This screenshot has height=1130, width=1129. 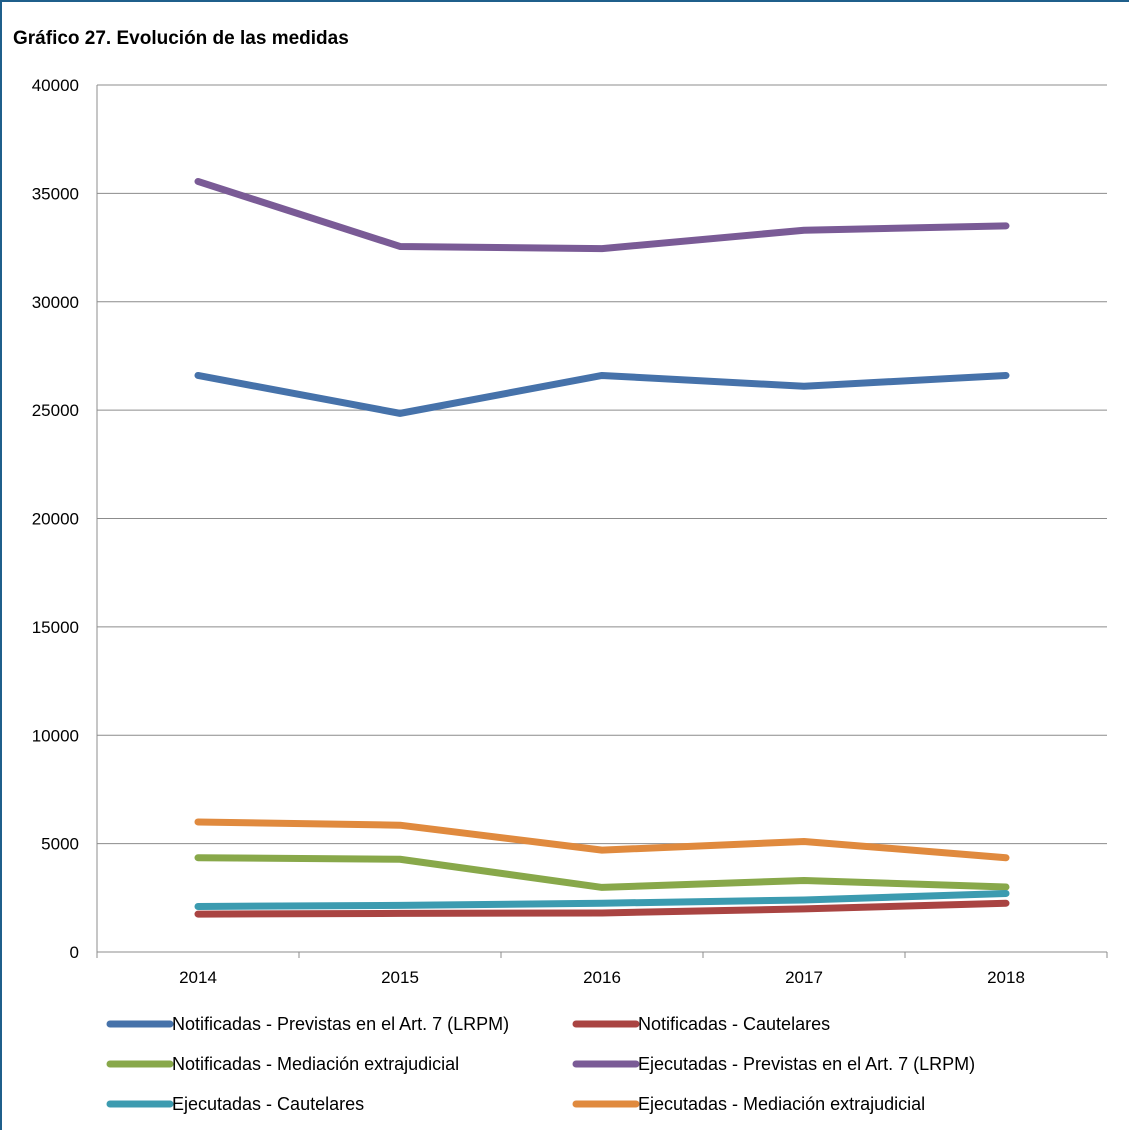 I want to click on x-tick-label: 2015, so click(x=400, y=977).